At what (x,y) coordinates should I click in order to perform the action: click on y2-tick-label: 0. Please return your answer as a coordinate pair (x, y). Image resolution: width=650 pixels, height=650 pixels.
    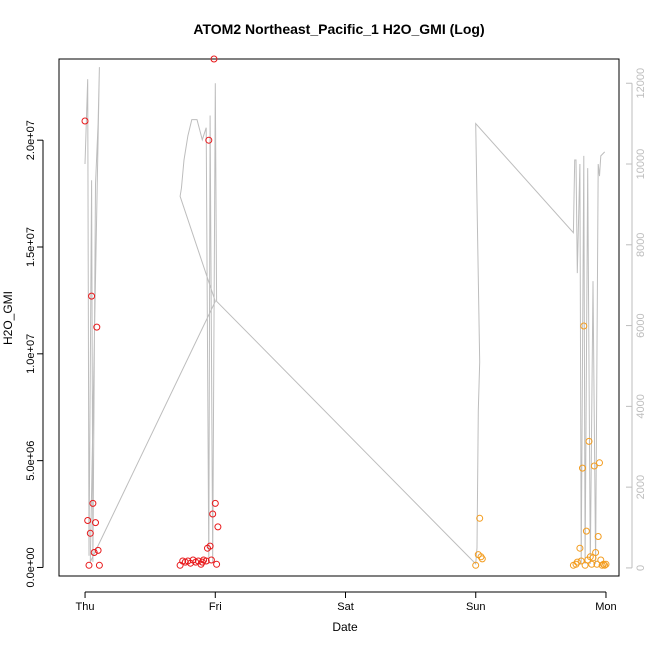
    Looking at the image, I should click on (641, 568).